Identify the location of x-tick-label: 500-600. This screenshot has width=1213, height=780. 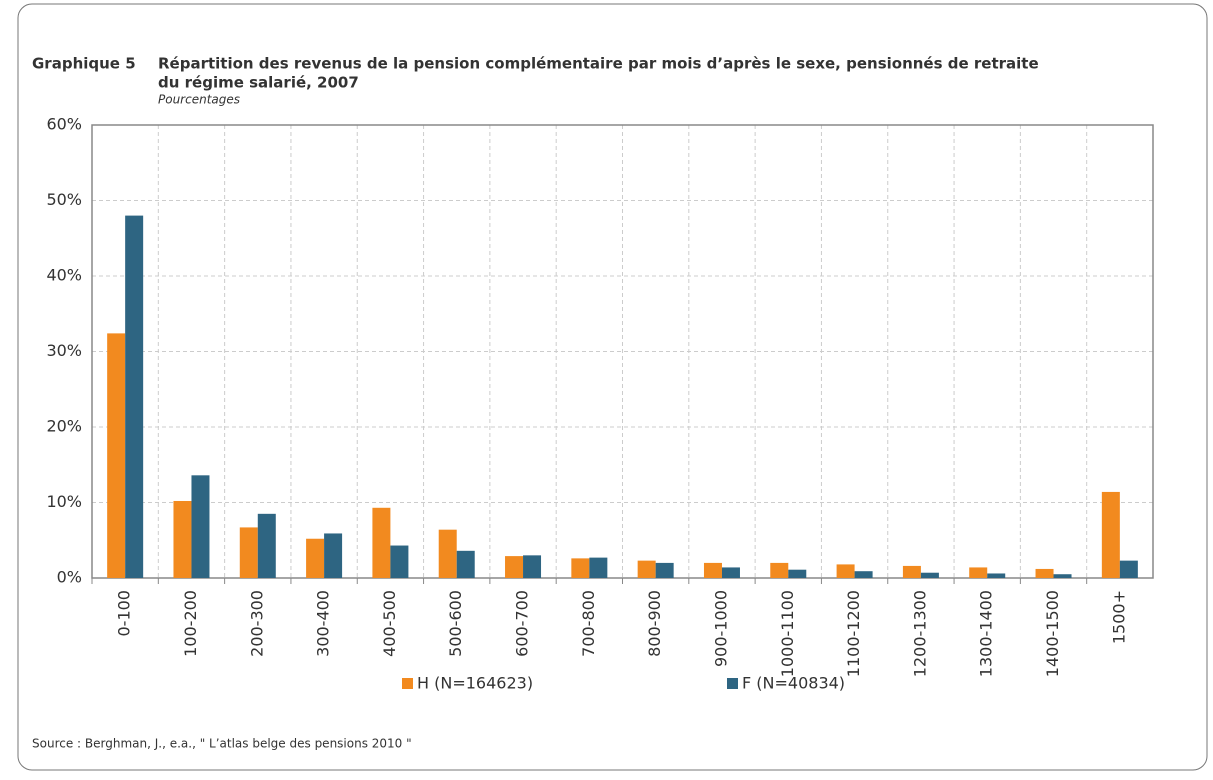
(455, 623).